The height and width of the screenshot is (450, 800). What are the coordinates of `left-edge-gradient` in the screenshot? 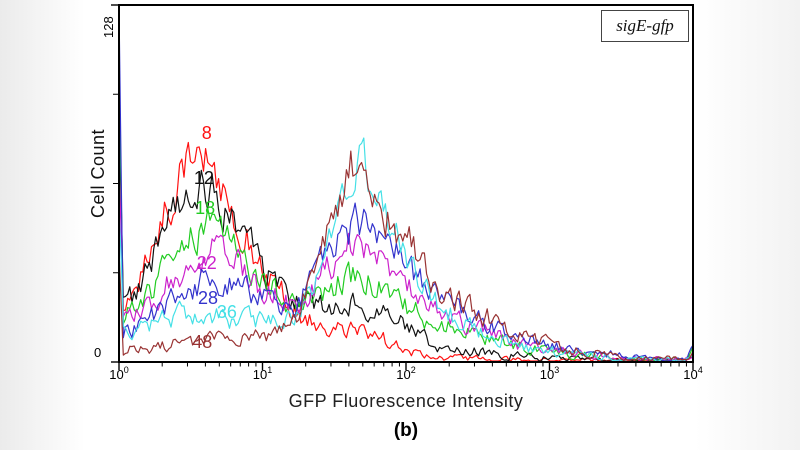 It's located at (42, 225).